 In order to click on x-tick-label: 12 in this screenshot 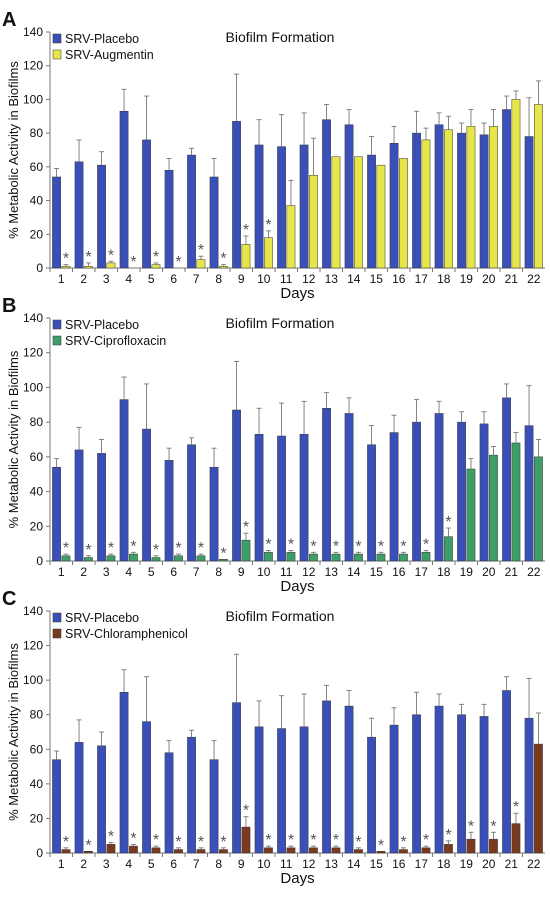, I will do `click(309, 864)`.